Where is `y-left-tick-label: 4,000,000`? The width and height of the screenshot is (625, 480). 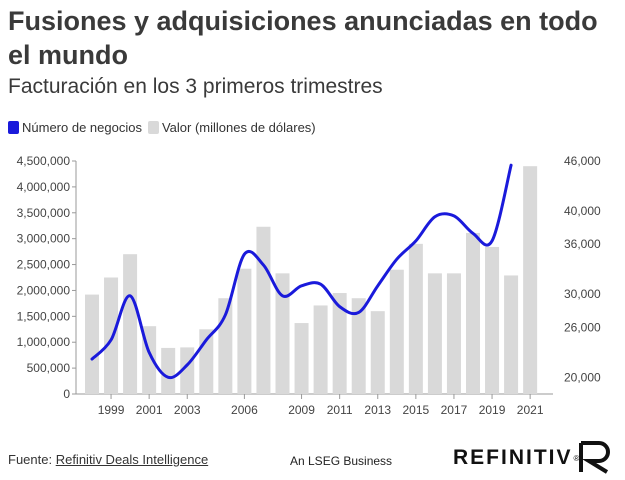
y-left-tick-label: 4,000,000 is located at coordinates (44, 187).